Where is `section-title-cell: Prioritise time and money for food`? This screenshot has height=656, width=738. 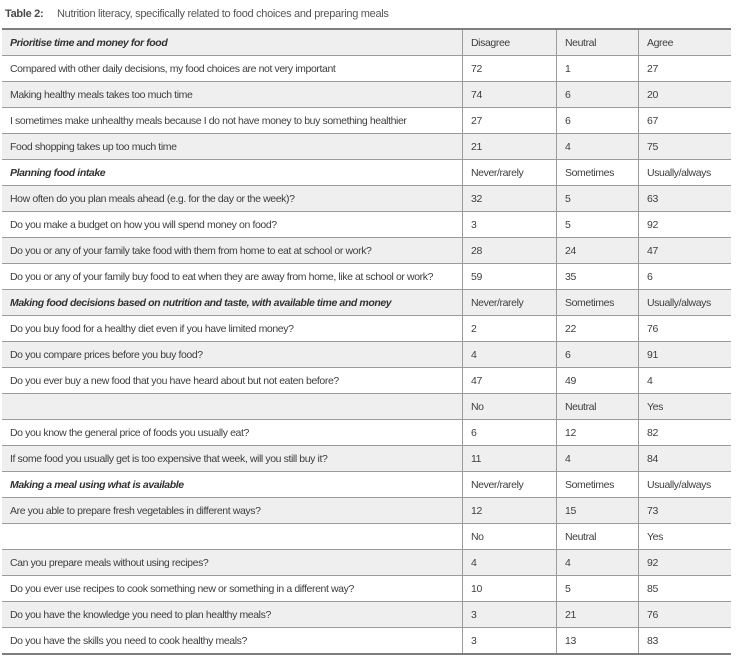 section-title-cell: Prioritise time and money for food is located at coordinates (89, 42).